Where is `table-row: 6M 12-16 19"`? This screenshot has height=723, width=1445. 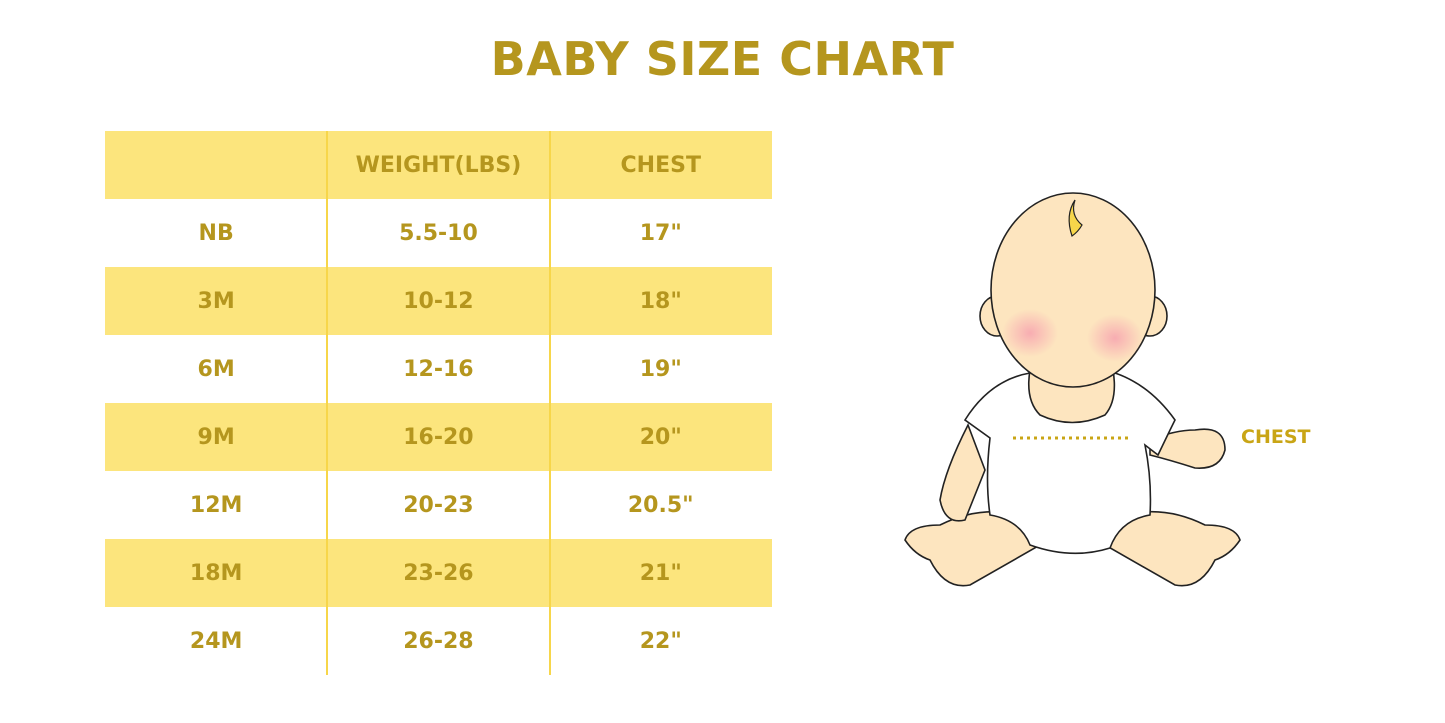
table-row: 6M 12-16 19" is located at coordinates (438, 369).